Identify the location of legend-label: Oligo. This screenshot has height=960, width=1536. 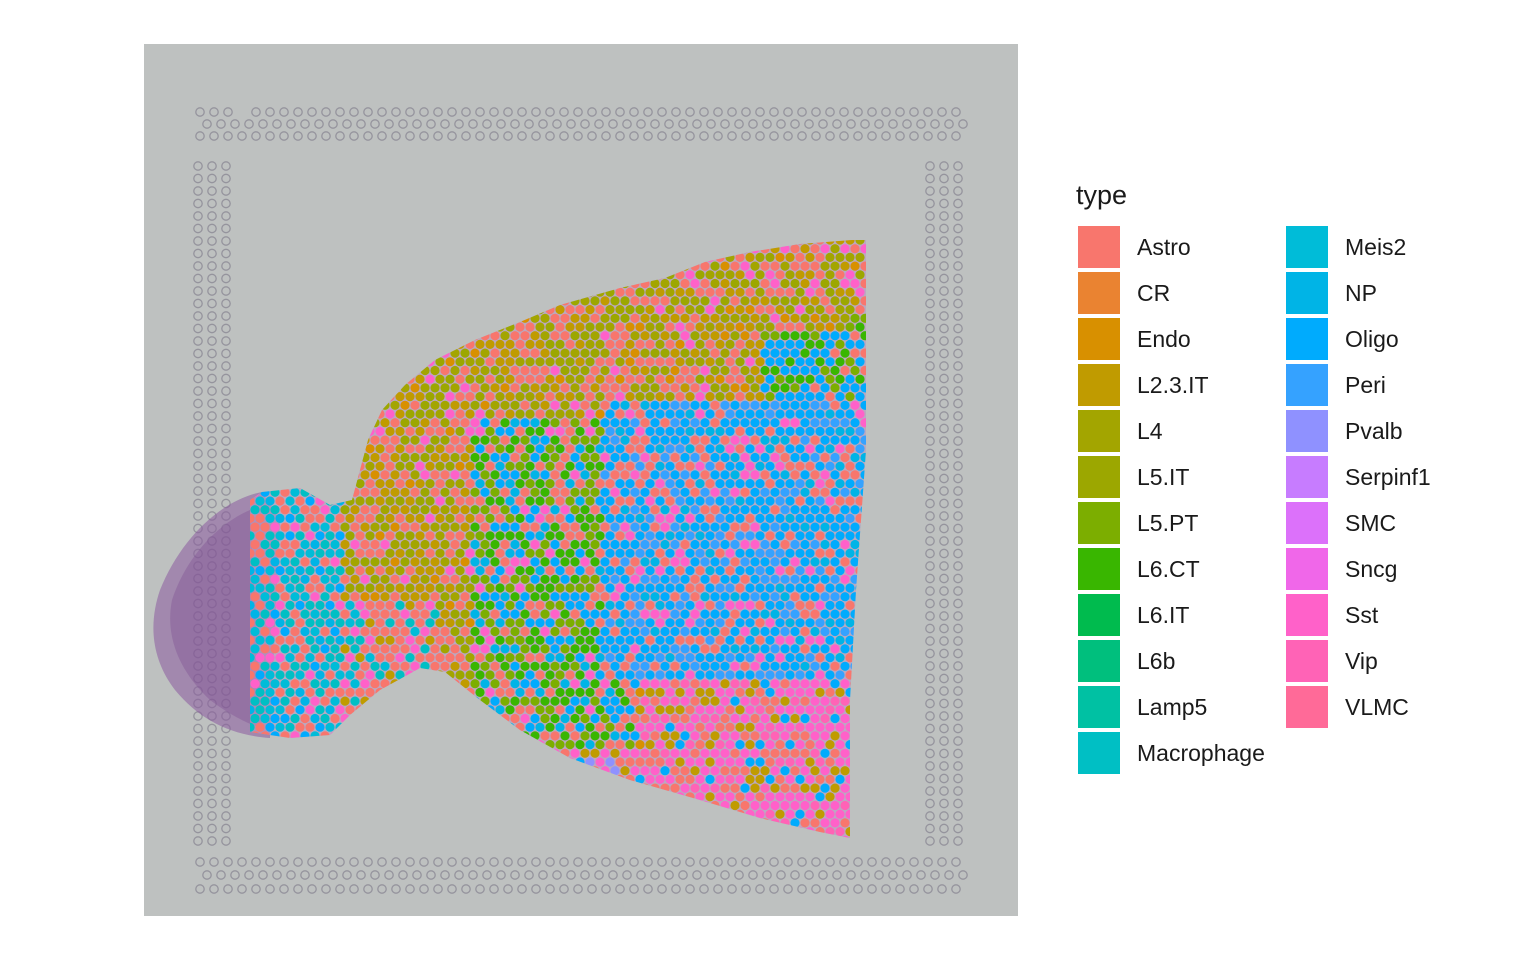
(1372, 339).